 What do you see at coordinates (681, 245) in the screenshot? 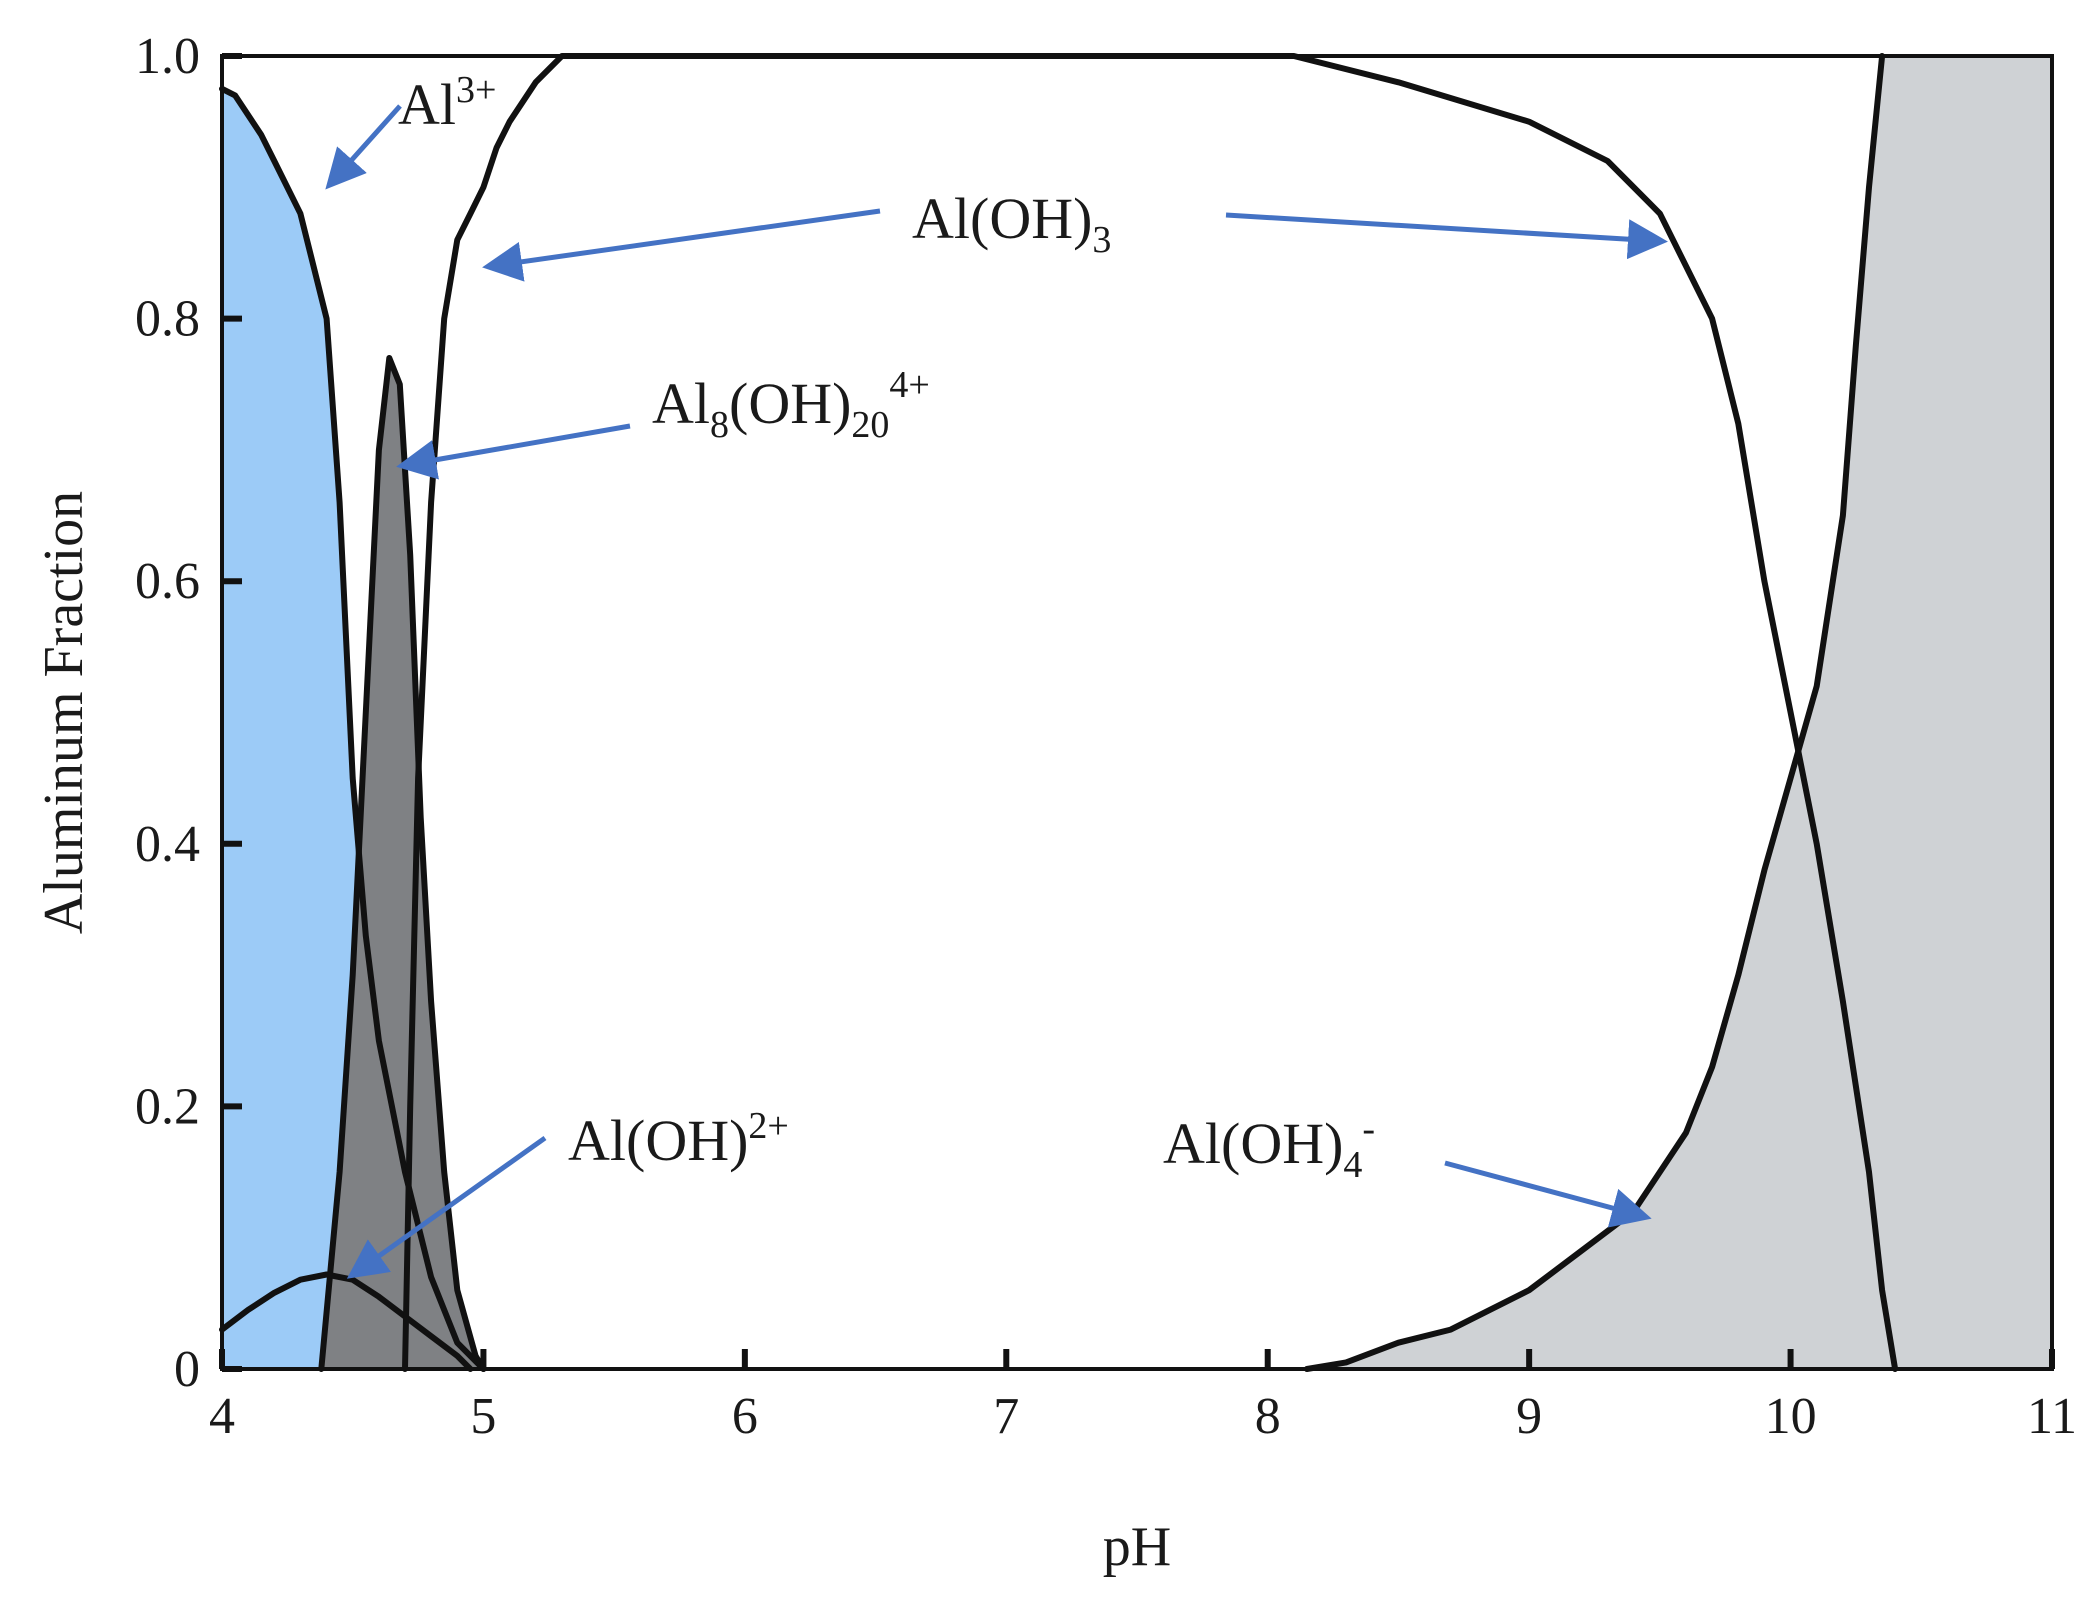
I see `arrow-al-oh-3-left` at bounding box center [681, 245].